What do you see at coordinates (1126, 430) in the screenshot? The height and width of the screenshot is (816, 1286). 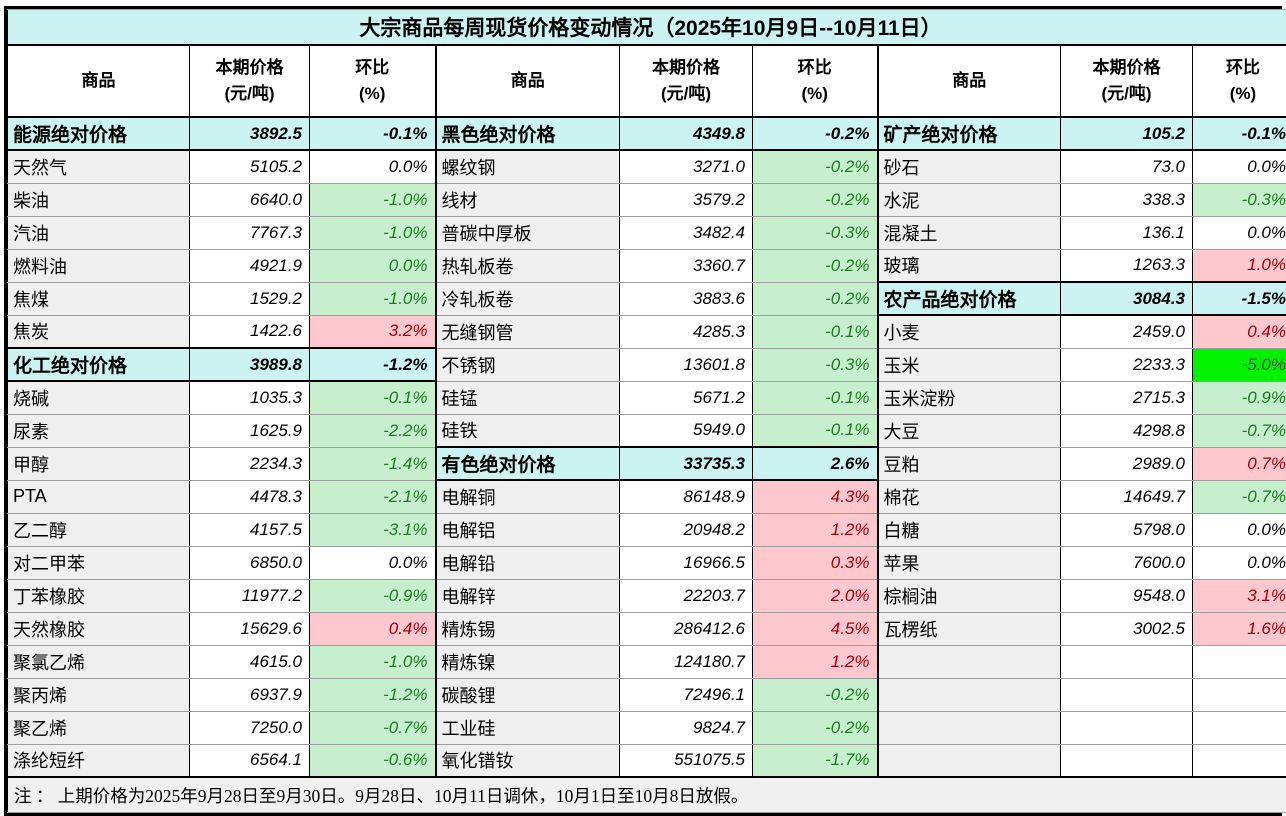 I see `price-cell: 4298.8` at bounding box center [1126, 430].